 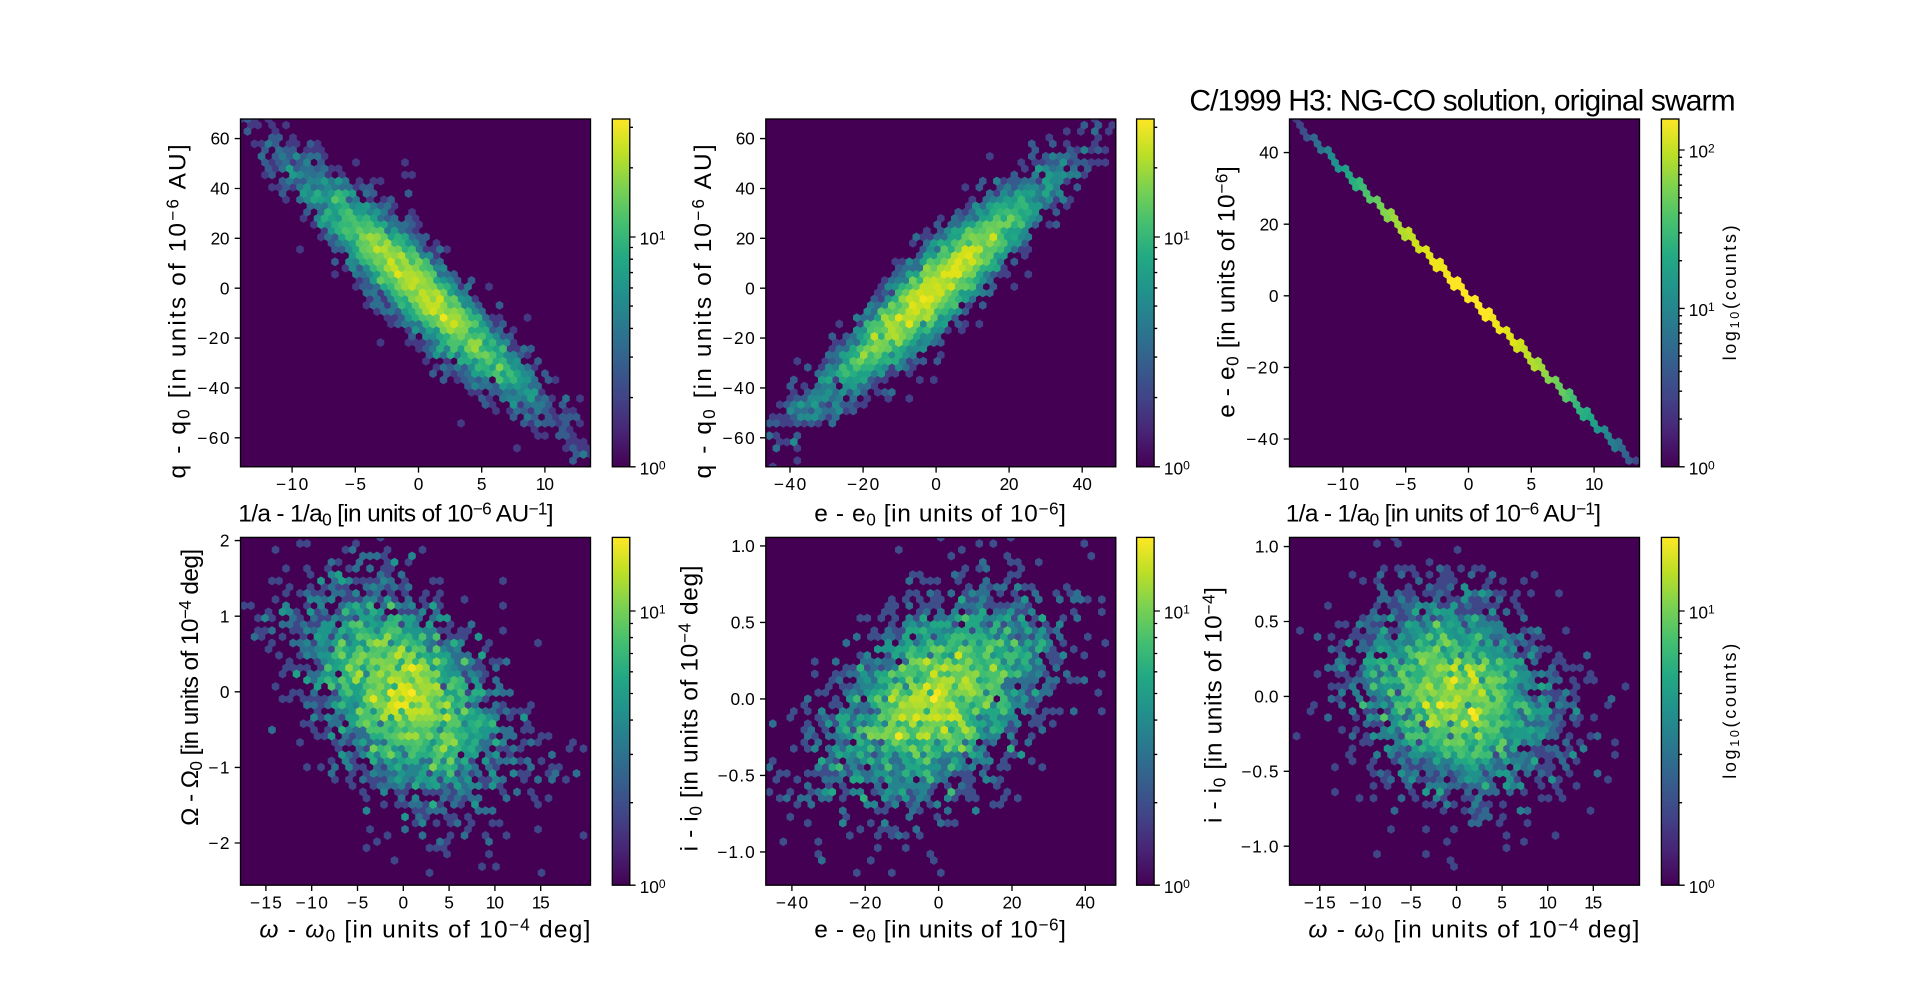 I want to click on svg-text: Ω - Ω0 [in units of 10−4 deg], so click(x=189, y=687).